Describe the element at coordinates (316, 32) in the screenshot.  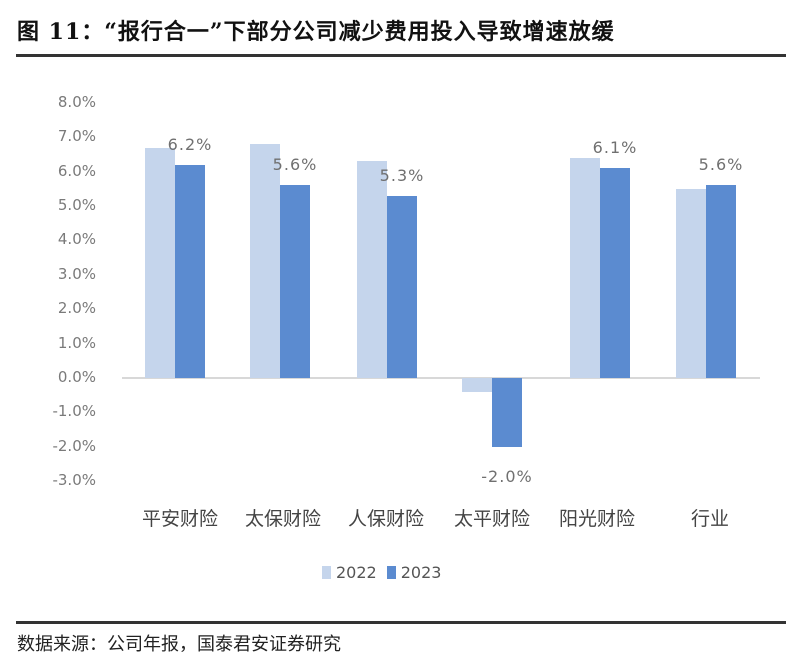
I see `figure-title: 图 11：“报行合一”下部分公司减少费用投入导致增速放缓` at that location.